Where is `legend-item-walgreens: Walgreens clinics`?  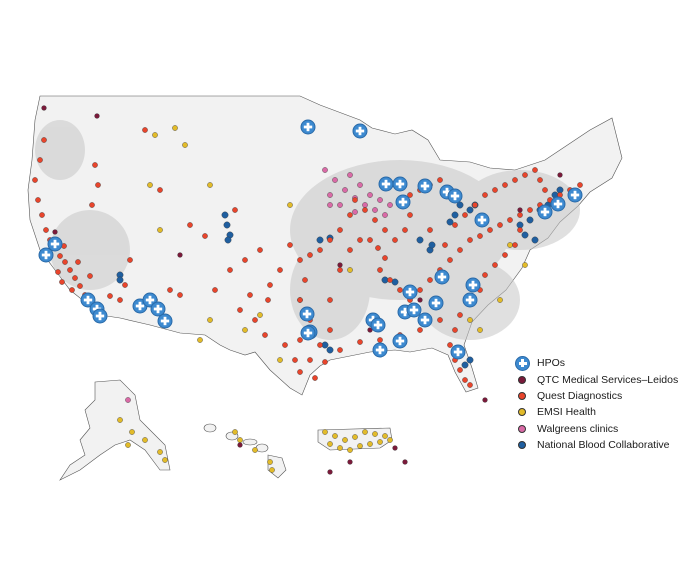
legend-item-walgreens: Walgreens clinics is located at coordinates (603, 429).